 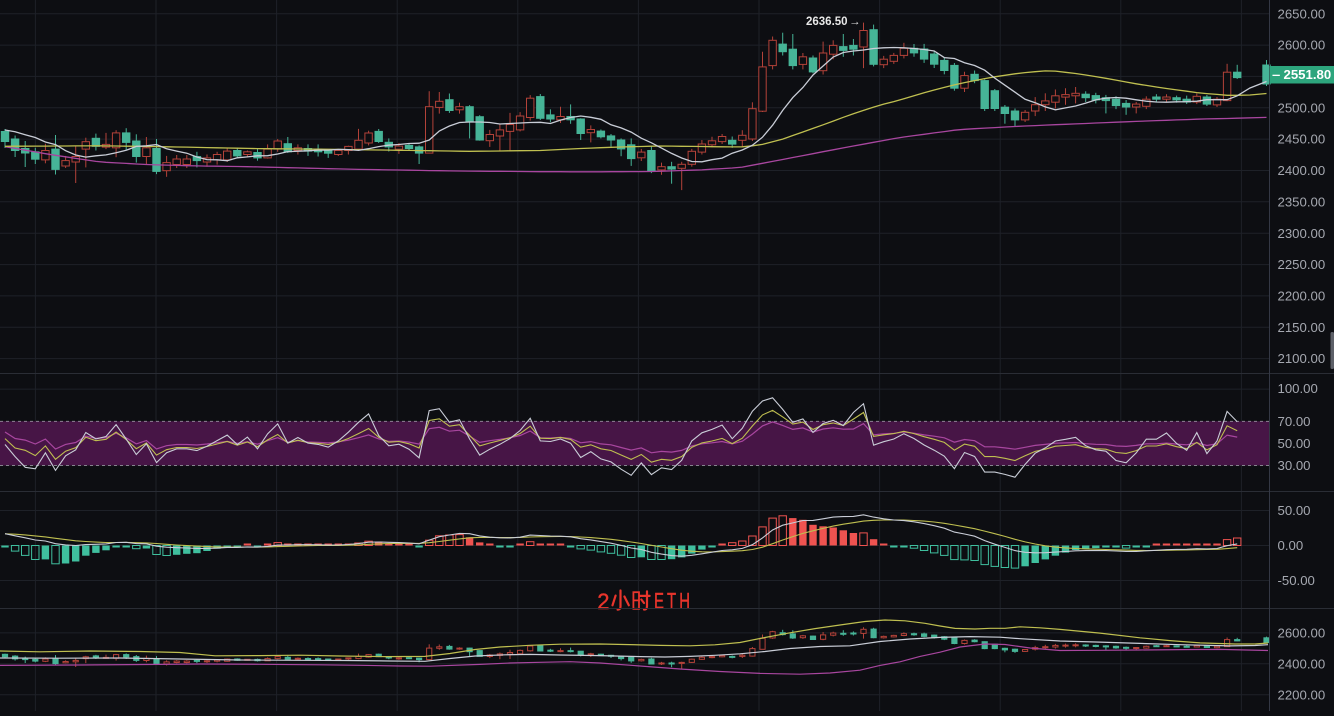 I want to click on svg-text: ETH, so click(x=673, y=601).